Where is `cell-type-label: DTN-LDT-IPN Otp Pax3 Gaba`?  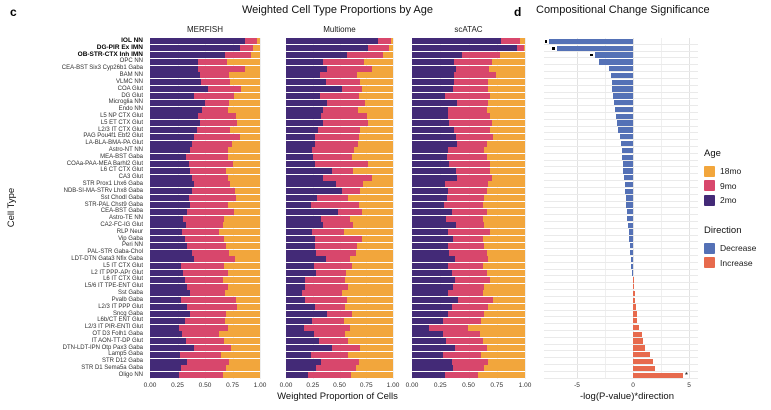 cell-type-label: DTN-LDT-IPN Otp Pax3 Gaba is located at coordinates (102, 347).